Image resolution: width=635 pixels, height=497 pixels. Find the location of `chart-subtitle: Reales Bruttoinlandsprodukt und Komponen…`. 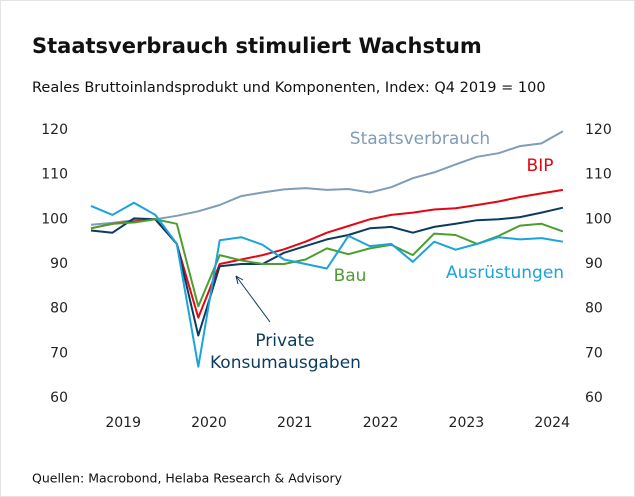

chart-subtitle: Reales Bruttoinlandsprodukt und Komponen… is located at coordinates (289, 88).